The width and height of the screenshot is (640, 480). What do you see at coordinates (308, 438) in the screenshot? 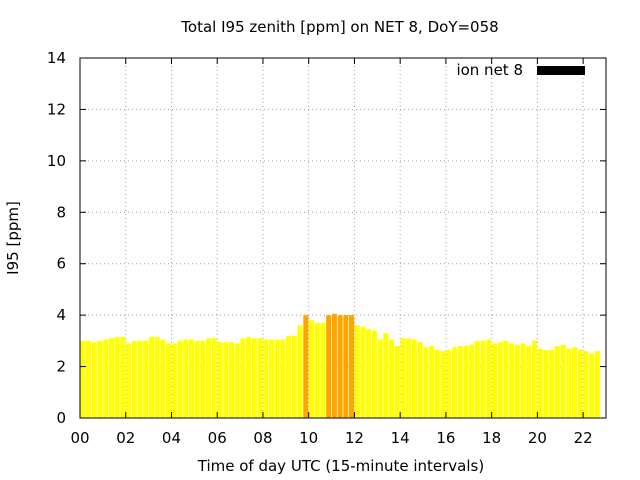
I see `x-tick-label: 10` at bounding box center [308, 438].